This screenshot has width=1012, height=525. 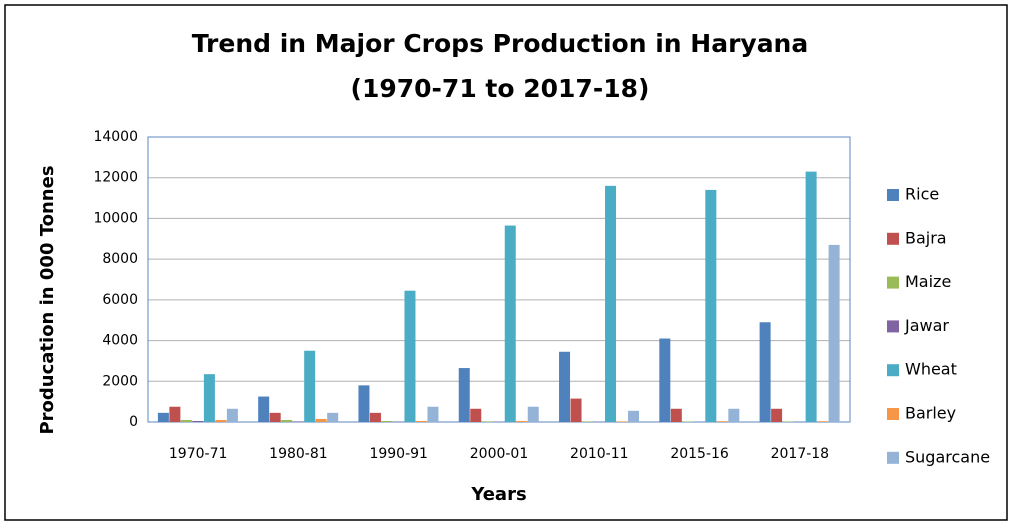 I want to click on y-tick-label: 10000, so click(x=115, y=218).